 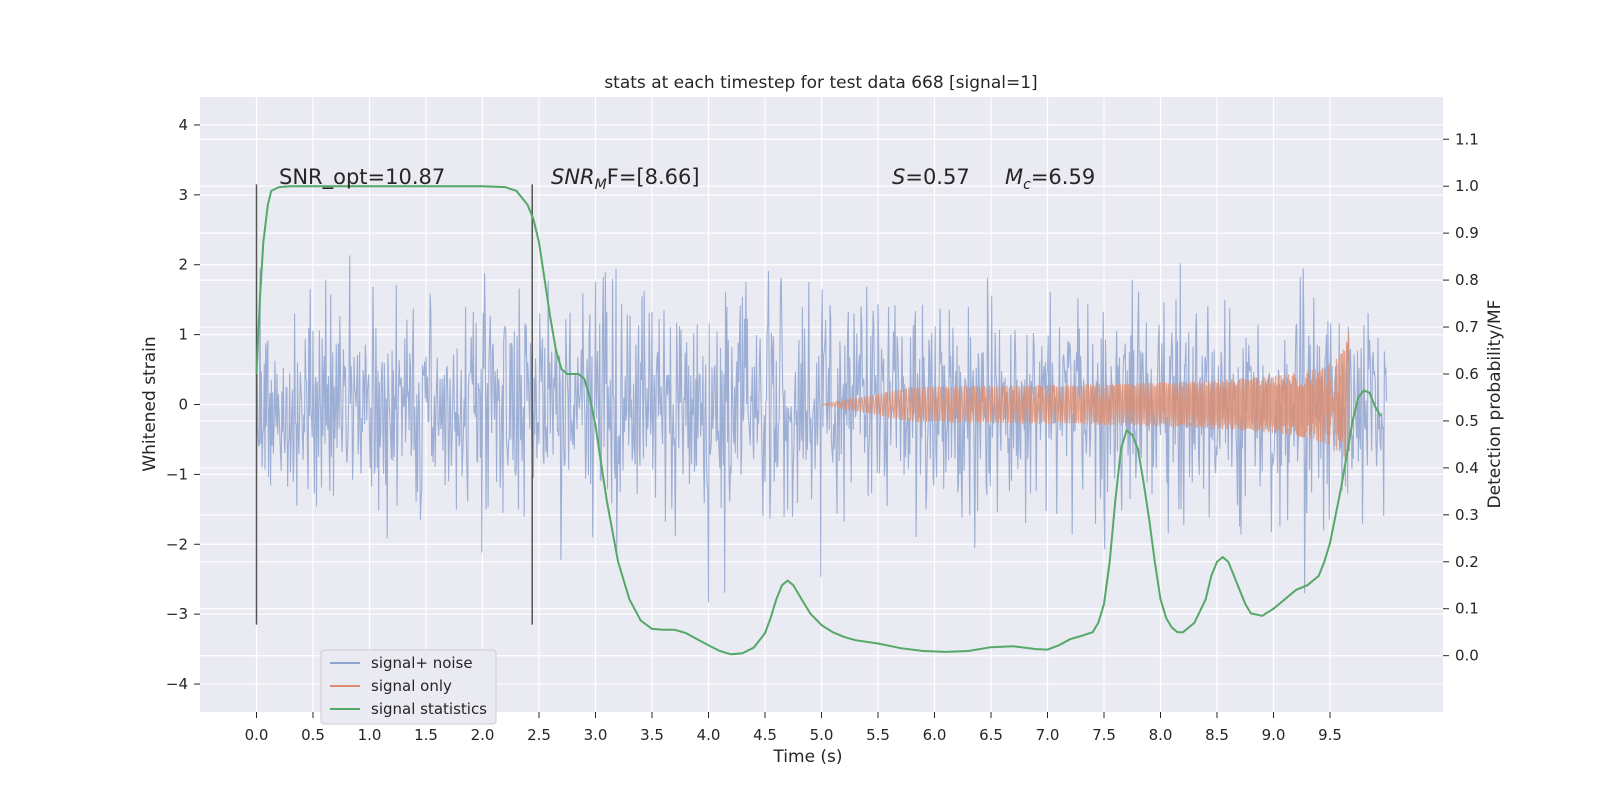 I want to click on y2-tick-label: 1.0, so click(x=1467, y=186).